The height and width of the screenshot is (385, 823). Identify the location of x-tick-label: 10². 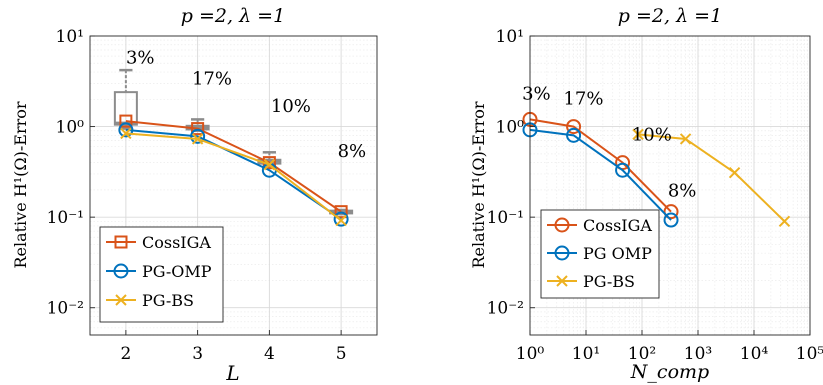
(642, 354).